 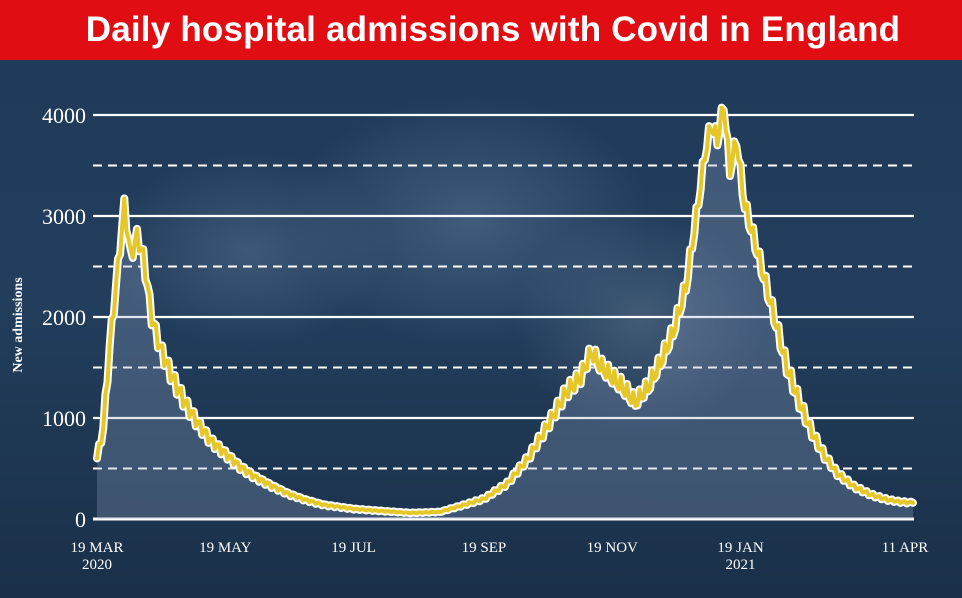 I want to click on x-tick-label: 19 MAY, so click(x=225, y=548).